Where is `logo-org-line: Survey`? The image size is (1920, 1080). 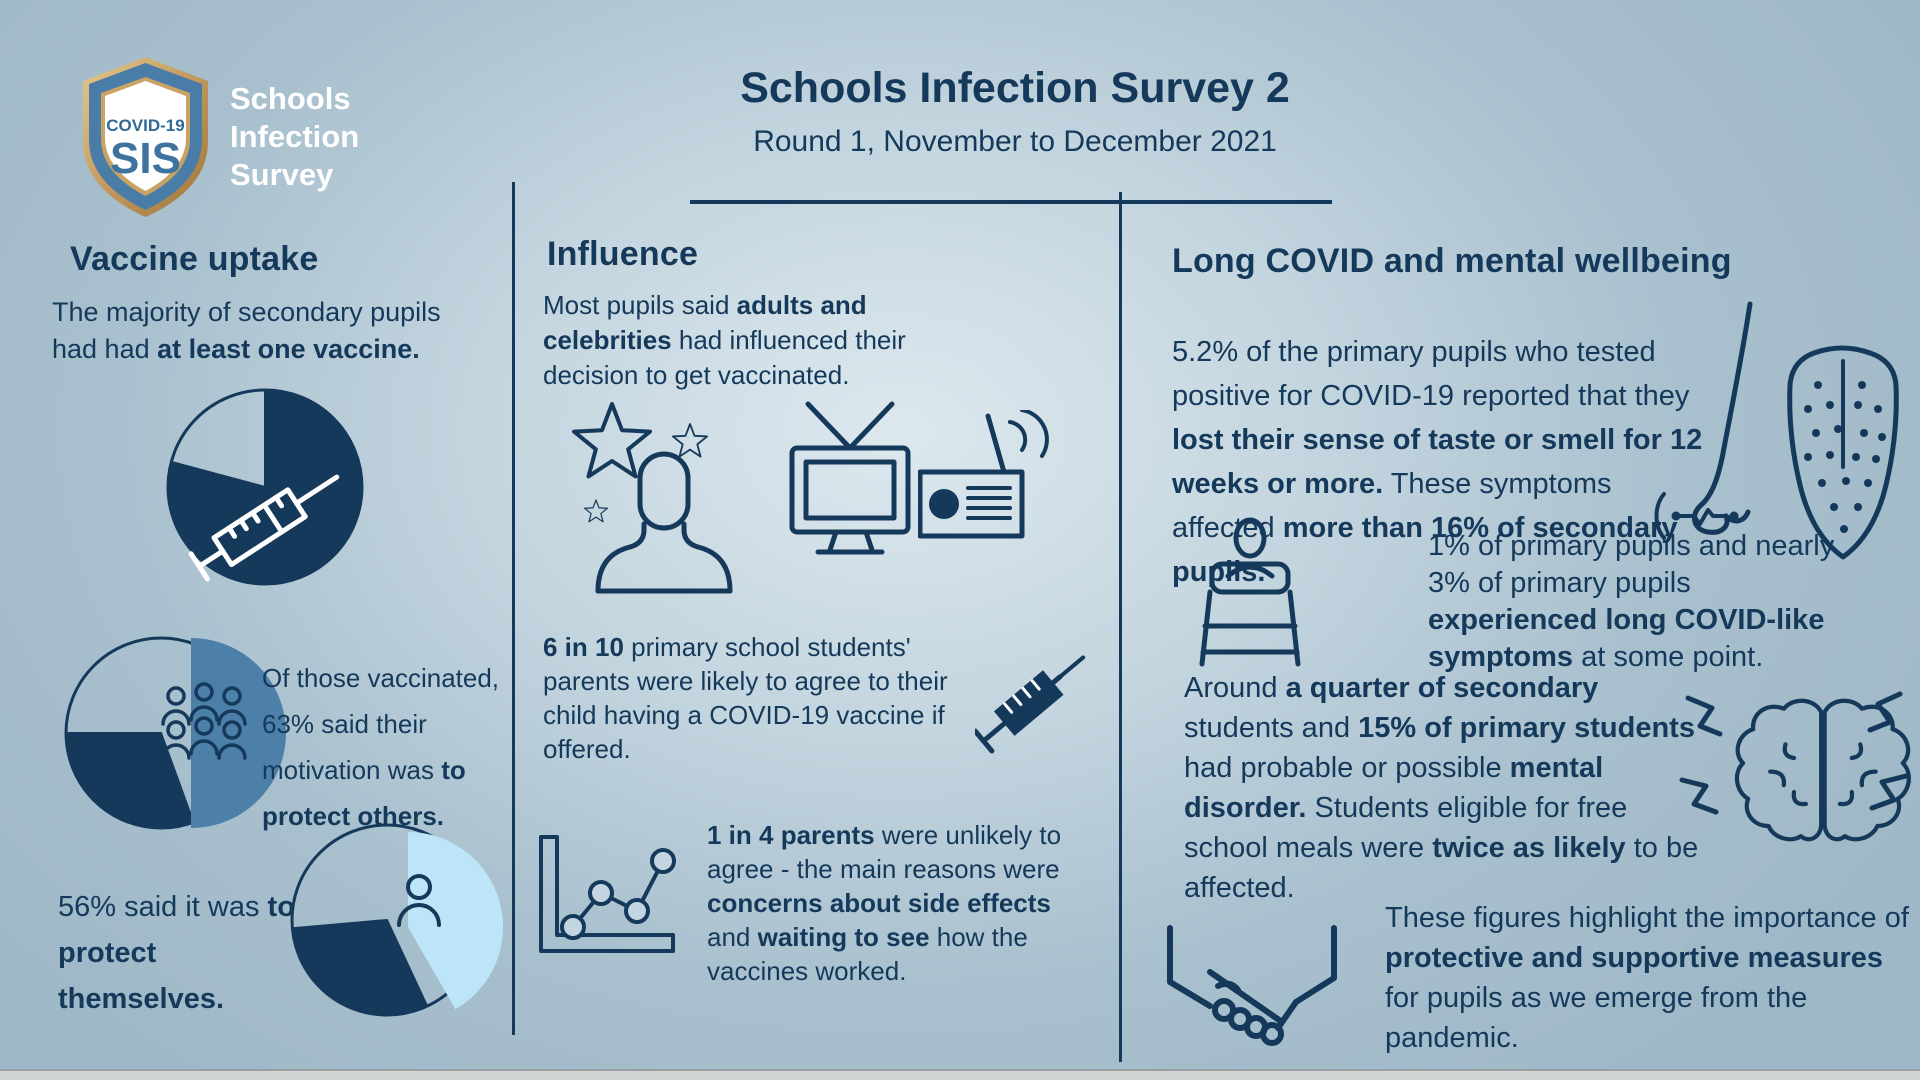
logo-org-line: Survey is located at coordinates (282, 174).